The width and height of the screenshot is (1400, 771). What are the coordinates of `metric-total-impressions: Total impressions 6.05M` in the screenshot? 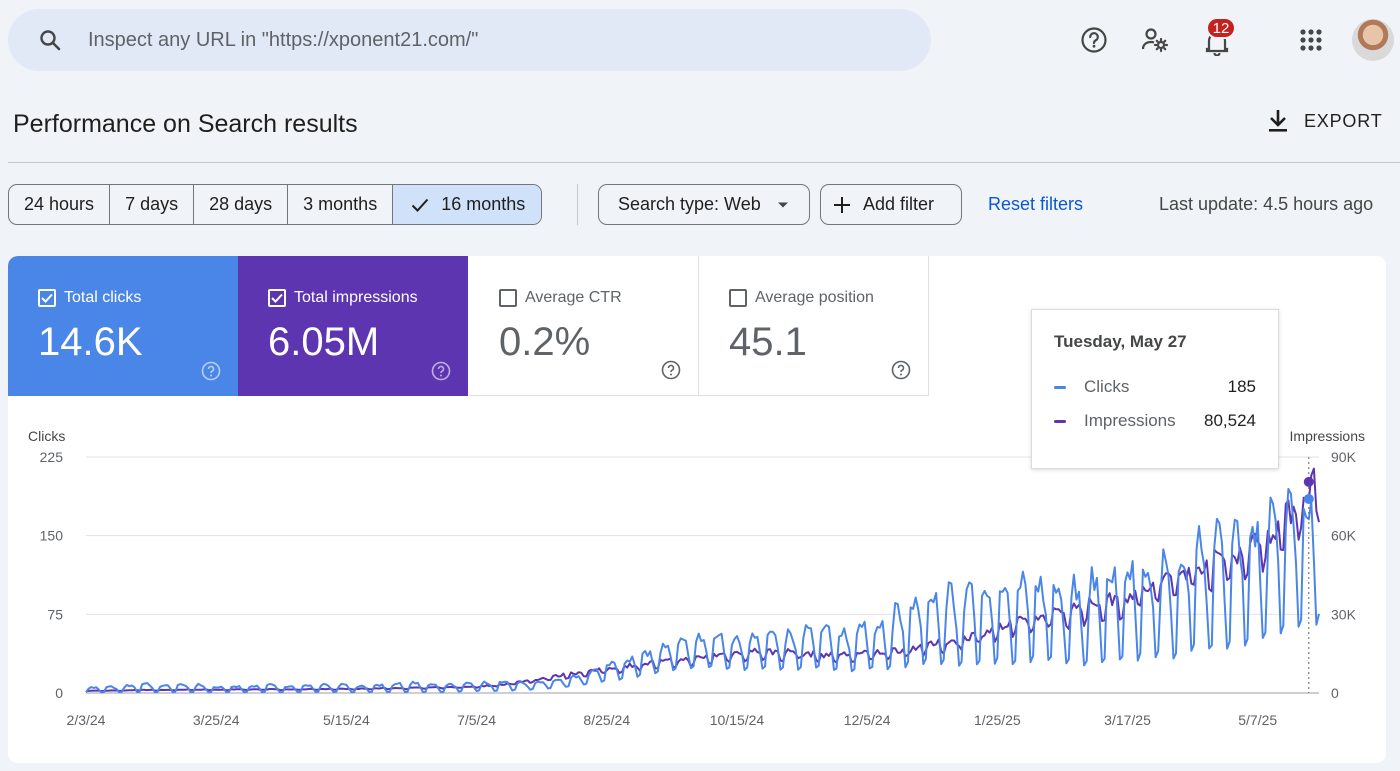 It's located at (353, 326).